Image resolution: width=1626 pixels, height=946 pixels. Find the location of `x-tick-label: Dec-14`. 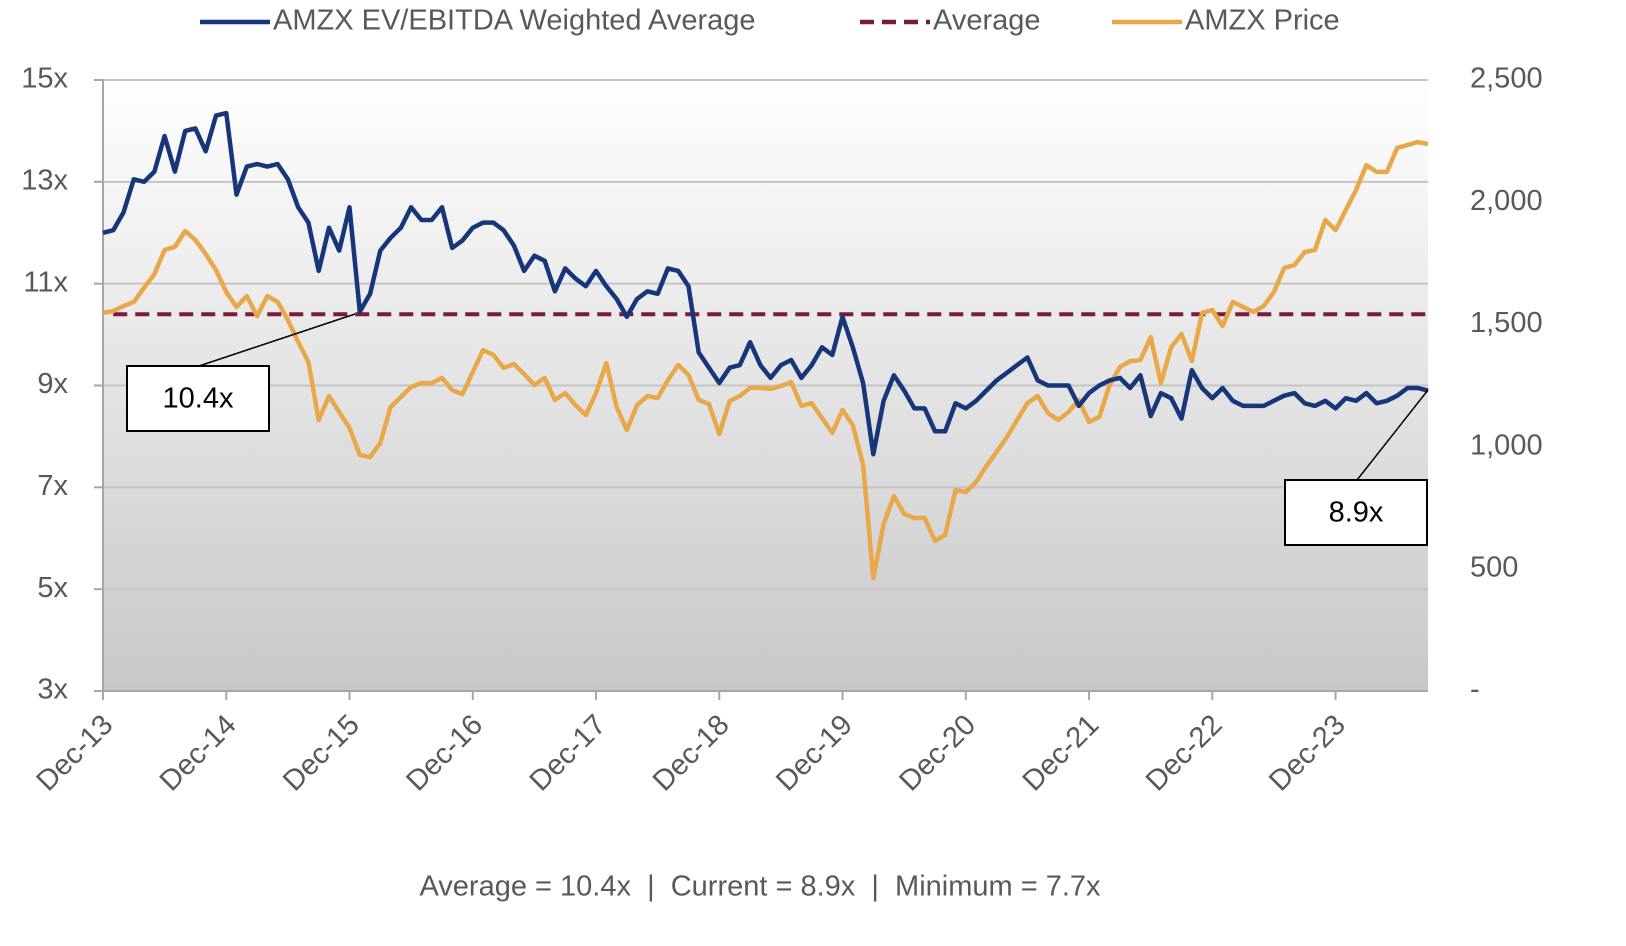

x-tick-label: Dec-14 is located at coordinates (198, 753).